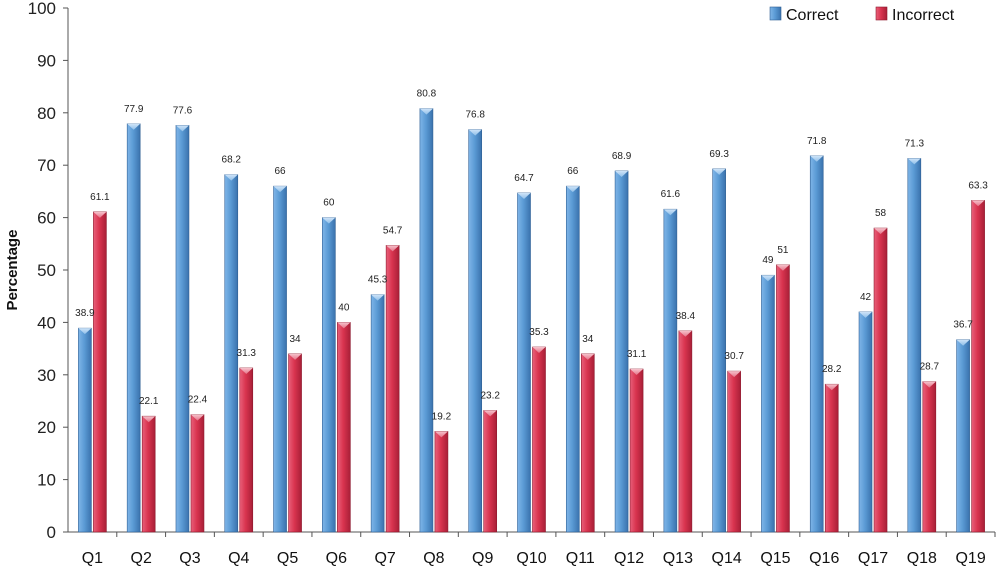  I want to click on bar-correct-q16, so click(816, 344).